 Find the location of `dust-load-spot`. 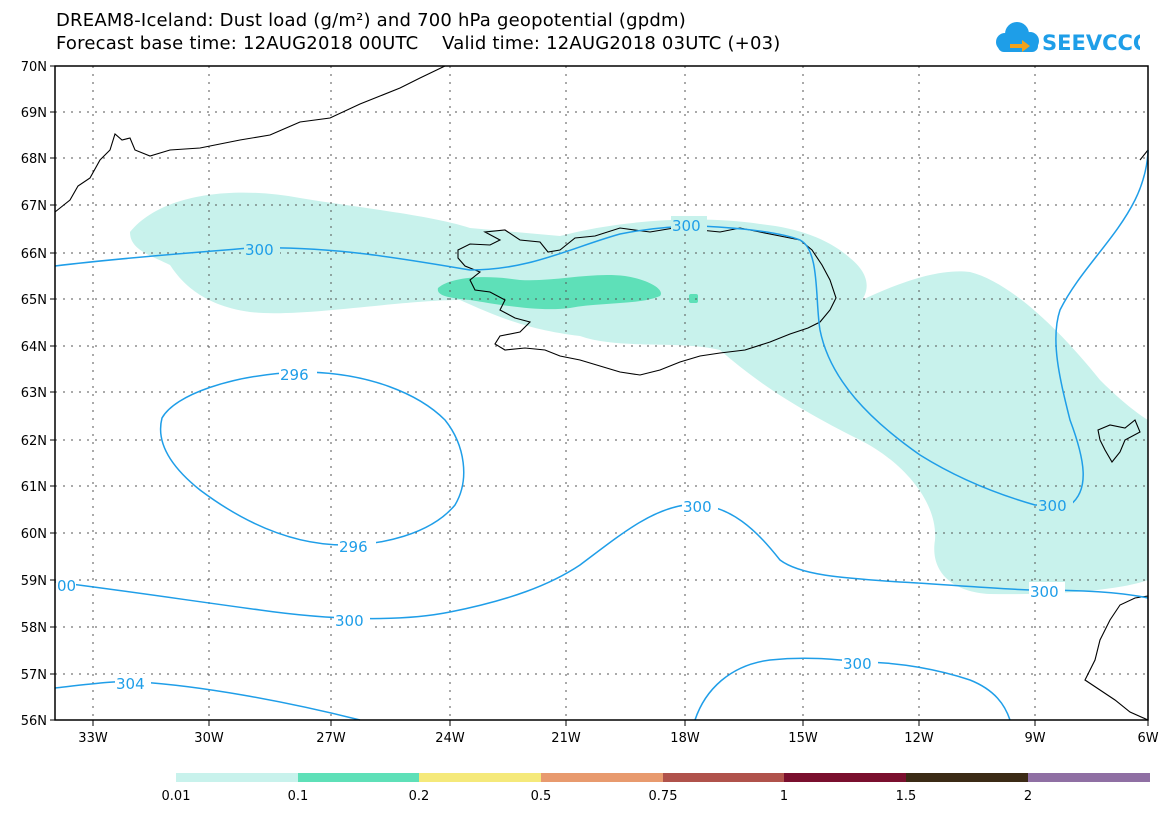

dust-load-spot is located at coordinates (693, 298).